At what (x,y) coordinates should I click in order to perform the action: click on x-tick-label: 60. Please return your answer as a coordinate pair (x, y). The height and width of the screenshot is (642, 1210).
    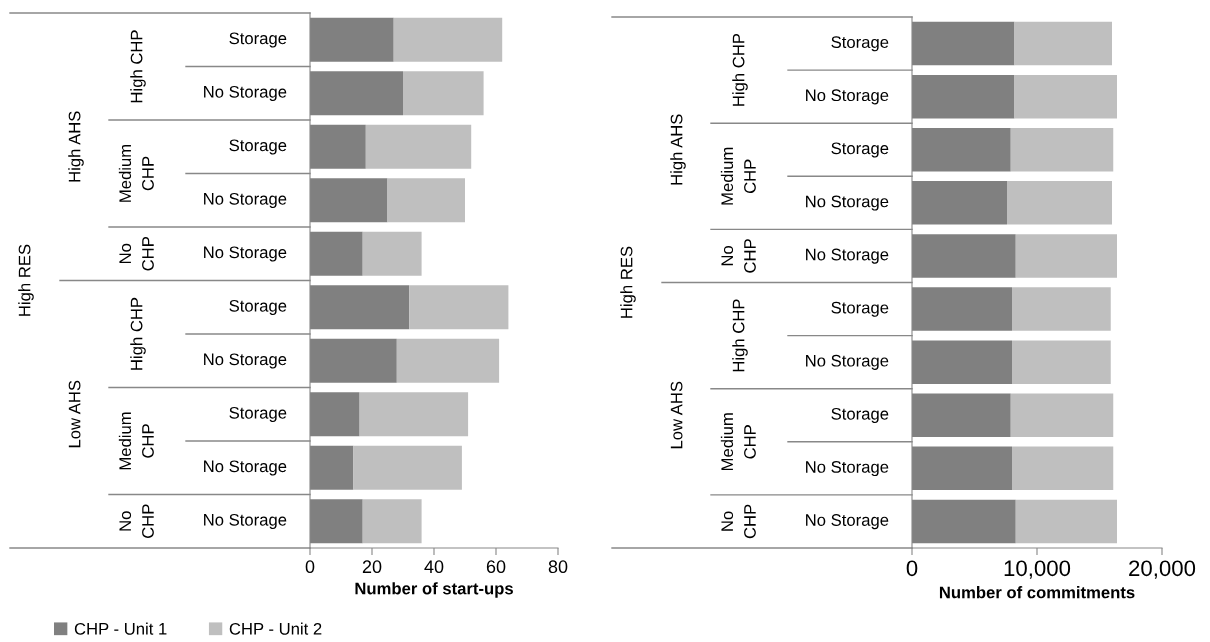
    Looking at the image, I should click on (496, 567).